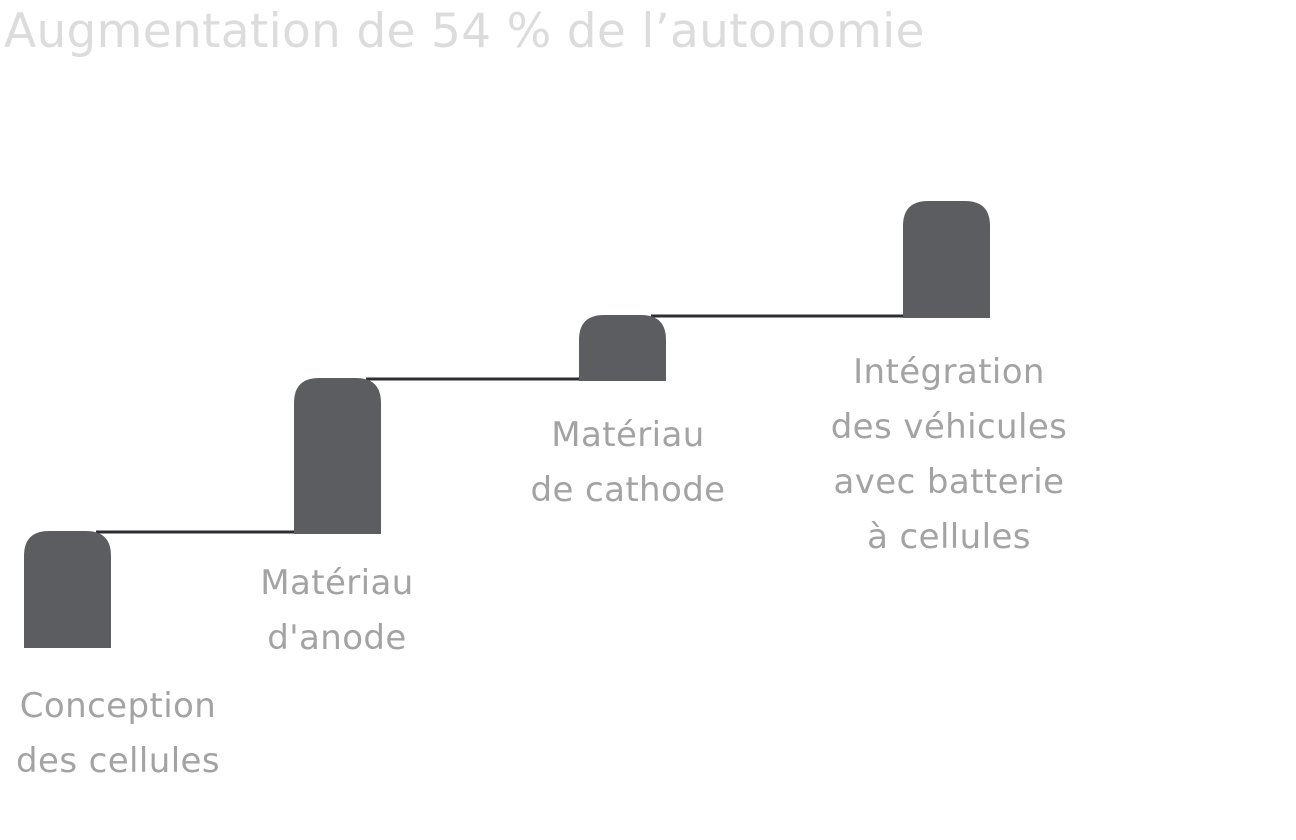 The image size is (1296, 840). I want to click on diagram-title: Augmentation de 54 % de l’autonomie, so click(464, 31).